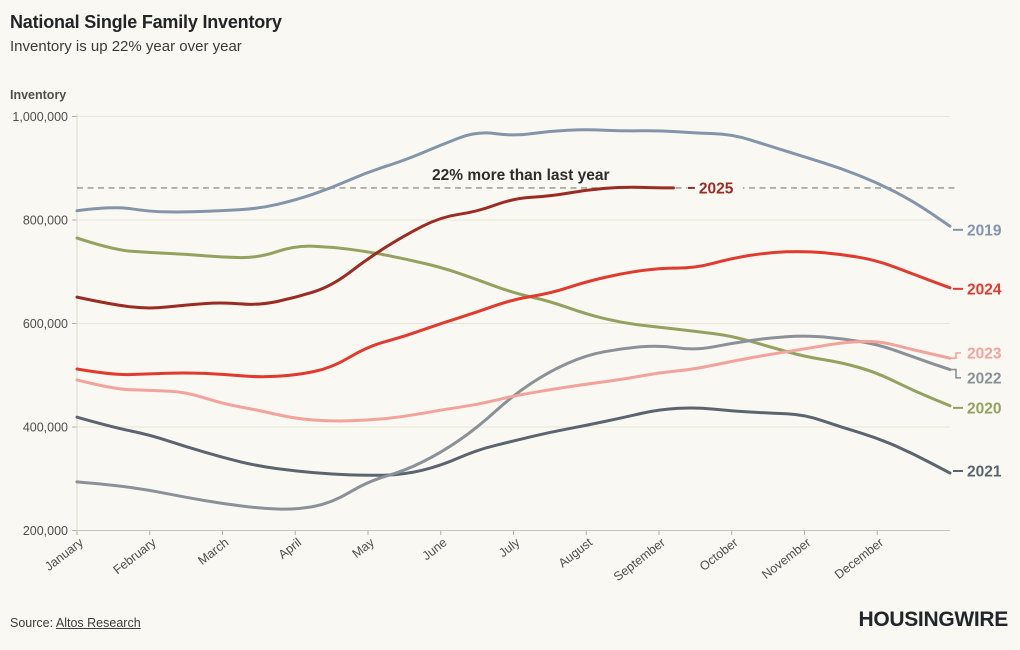 This screenshot has width=1020, height=650. Describe the element at coordinates (984, 230) in the screenshot. I see `series-label-2019: 2019` at that location.